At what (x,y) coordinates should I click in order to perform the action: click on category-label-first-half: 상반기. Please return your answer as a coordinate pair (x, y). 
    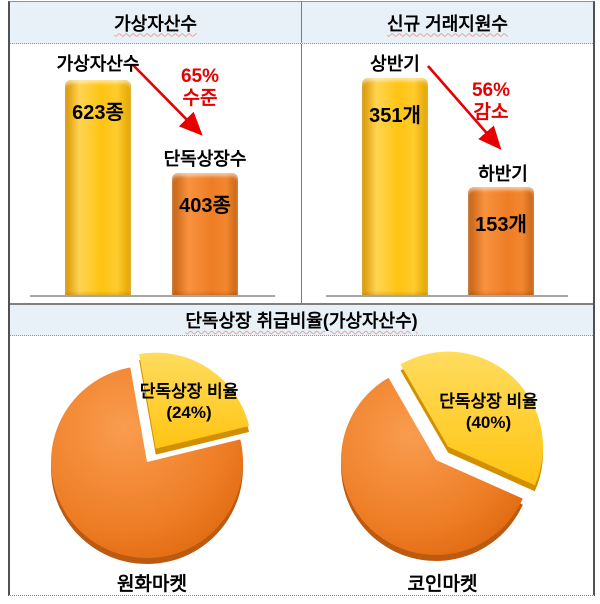
    Looking at the image, I should click on (395, 64).